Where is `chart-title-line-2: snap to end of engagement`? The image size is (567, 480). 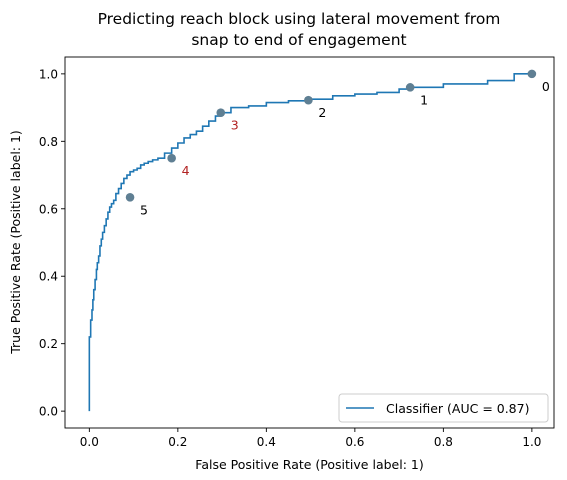 chart-title-line-2: snap to end of engagement is located at coordinates (298, 40).